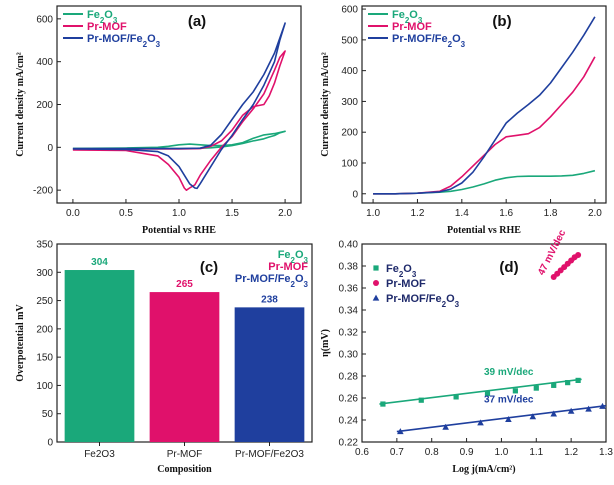 The width and height of the screenshot is (614, 485). Describe the element at coordinates (349, 163) in the screenshot. I see `y-tick-label: 100` at that location.